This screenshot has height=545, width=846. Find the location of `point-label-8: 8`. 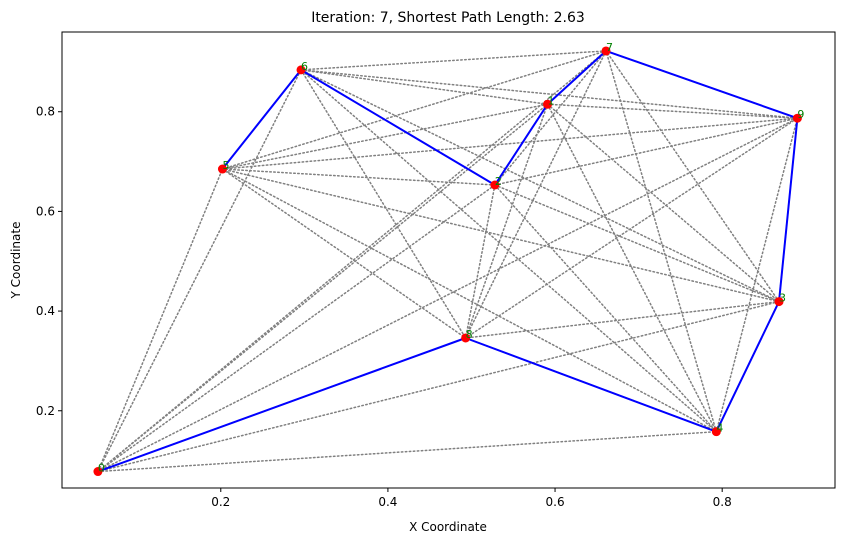

point-label-8: 8 is located at coordinates (469, 334).